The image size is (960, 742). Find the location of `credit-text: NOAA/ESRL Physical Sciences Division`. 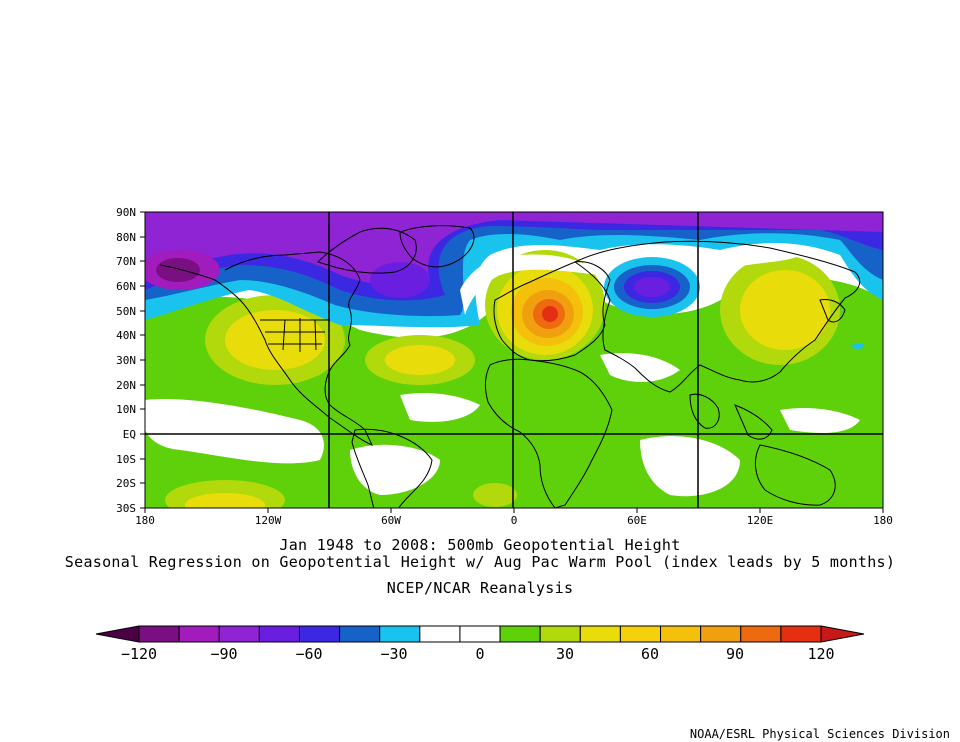

credit-text: NOAA/ESRL Physical Sciences Division is located at coordinates (819, 734).